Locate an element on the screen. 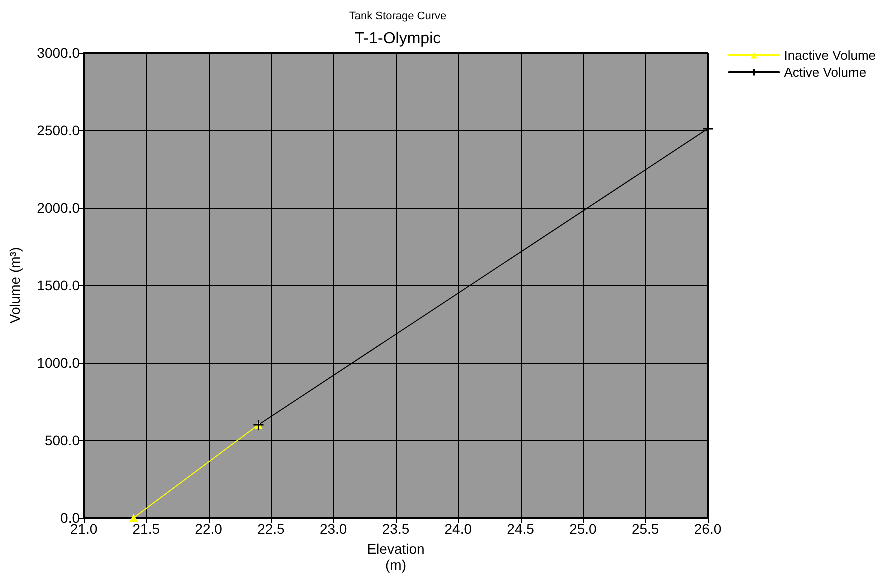  y-tick-label: 2000.0 is located at coordinates (58, 208).